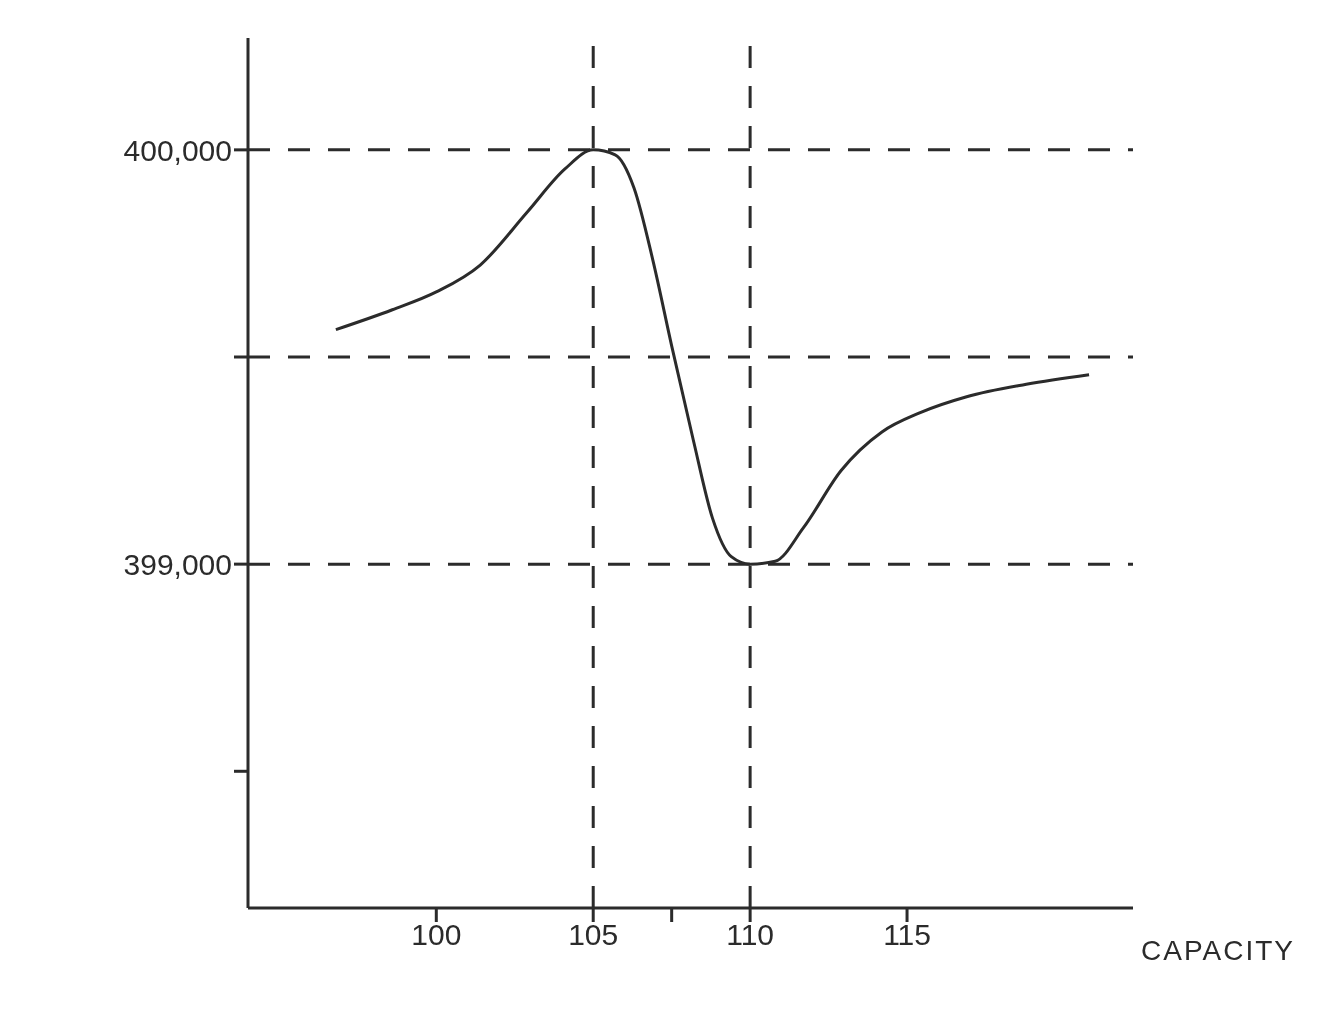  I want to click on y-tick-label: 400,000, so click(177, 150).